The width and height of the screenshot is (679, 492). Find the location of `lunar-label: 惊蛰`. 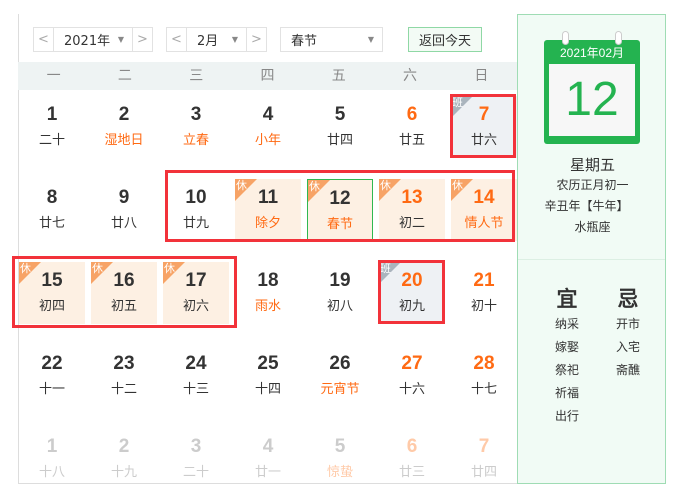

lunar-label: 惊蛰 is located at coordinates (339, 472).